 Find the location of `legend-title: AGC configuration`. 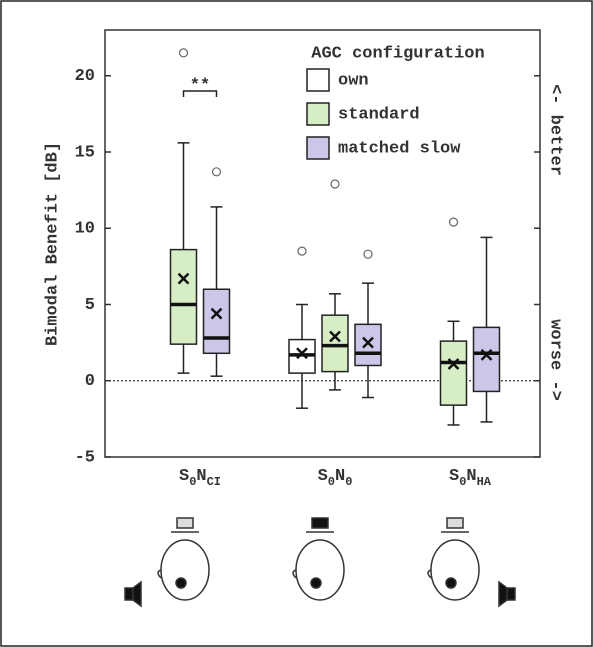

legend-title: AGC configuration is located at coordinates (397, 53).